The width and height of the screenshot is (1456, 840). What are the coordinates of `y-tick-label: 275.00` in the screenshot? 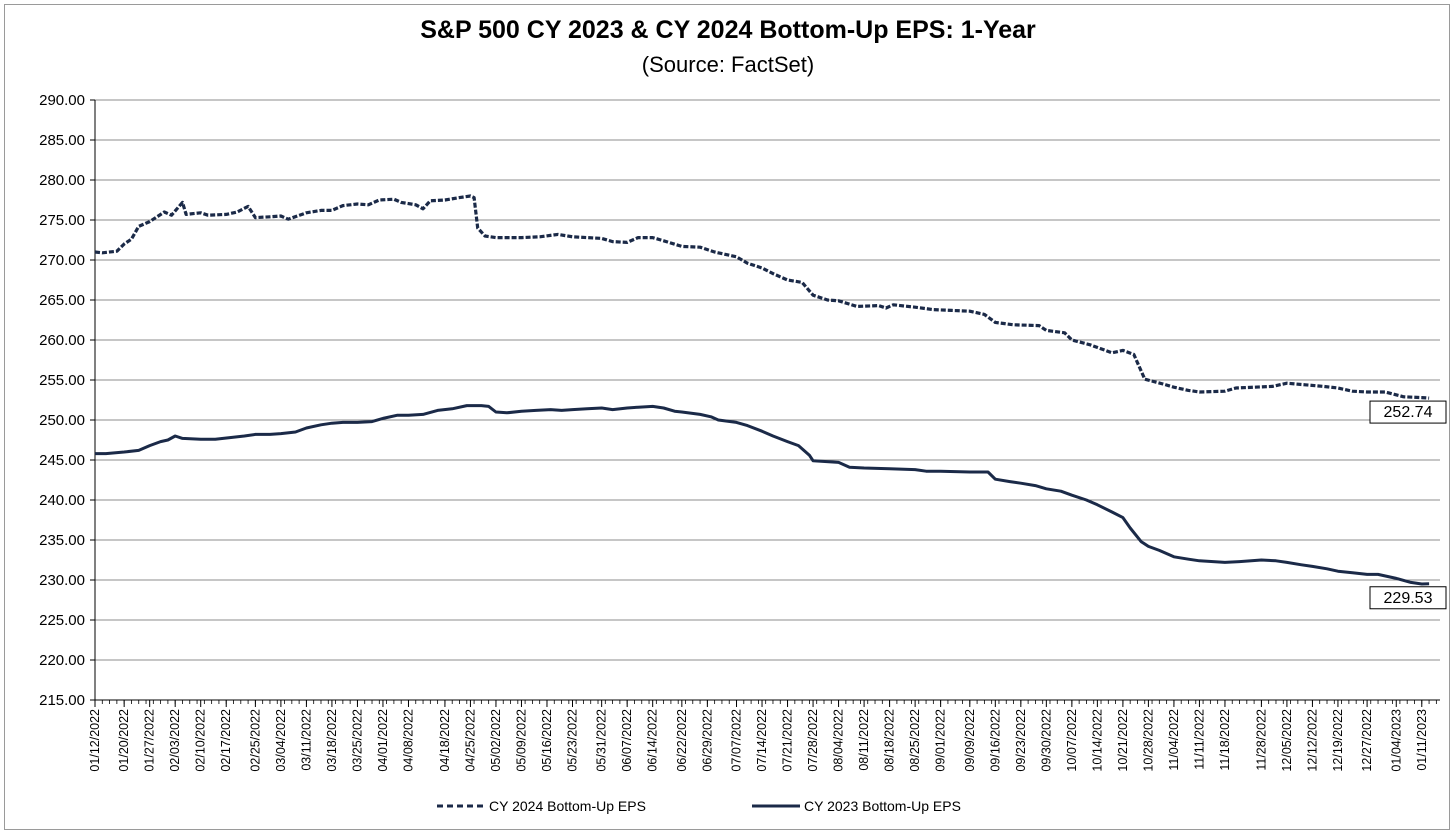 It's located at (62, 220).